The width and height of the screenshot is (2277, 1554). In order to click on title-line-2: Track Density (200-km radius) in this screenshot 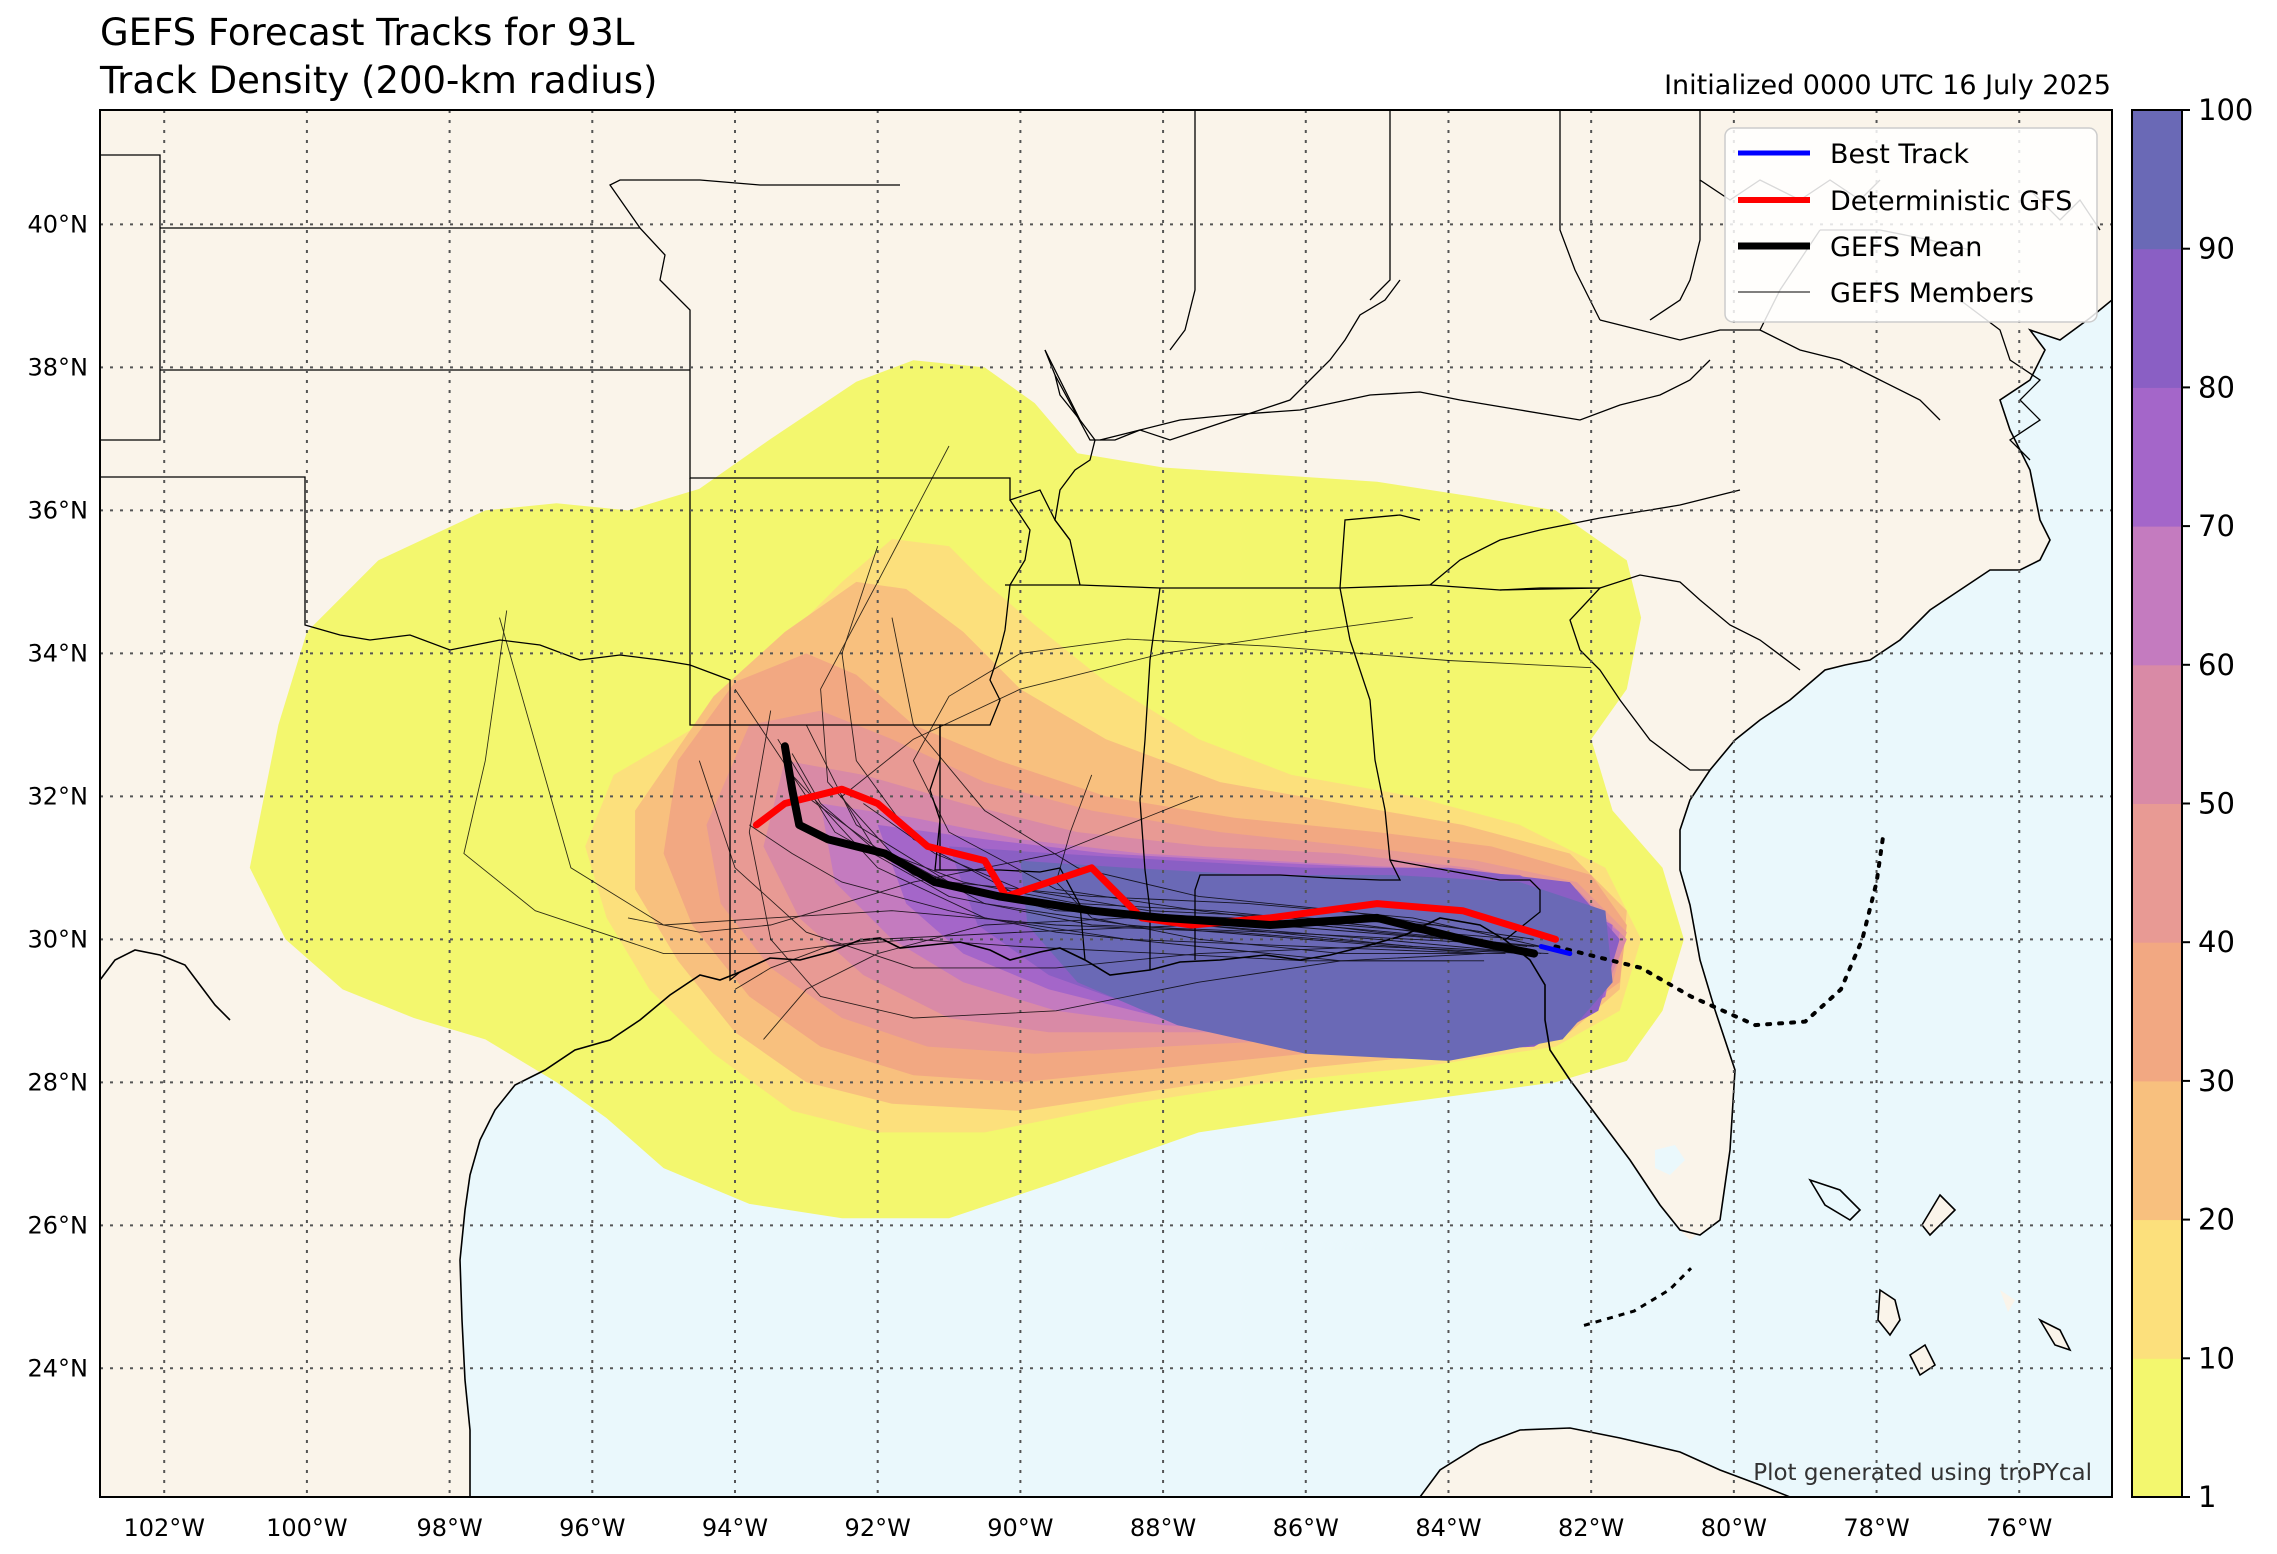, I will do `click(379, 80)`.